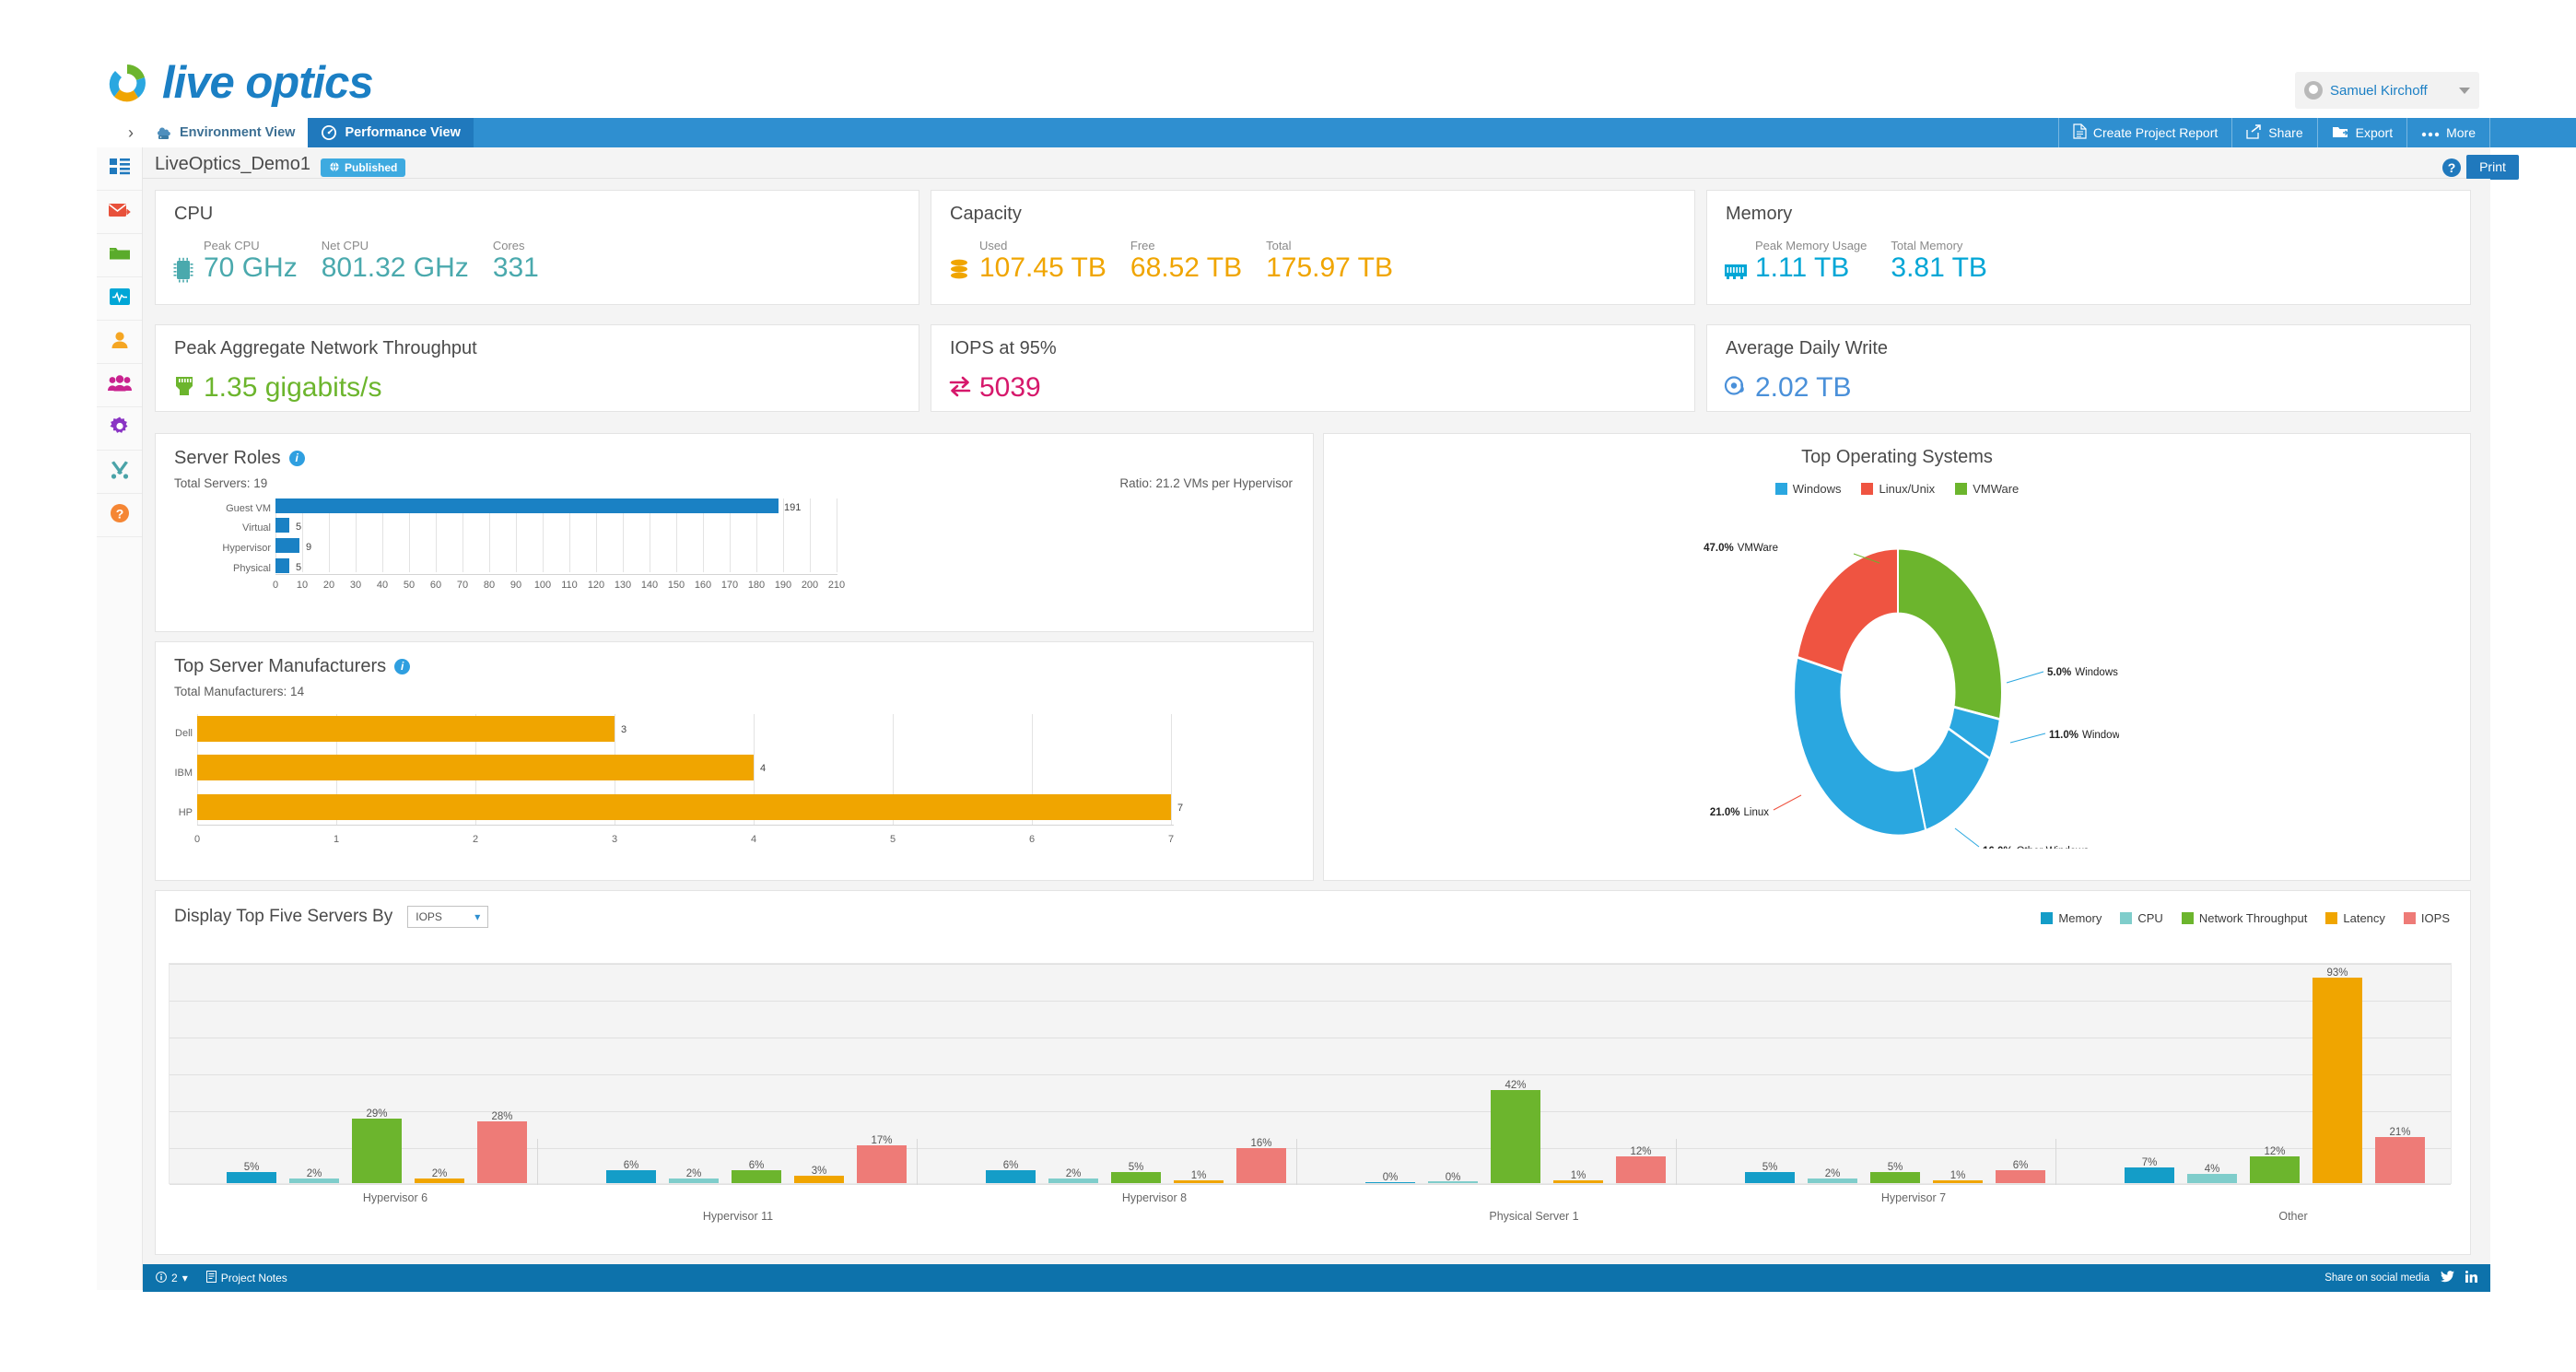 This screenshot has height=1372, width=2576. Describe the element at coordinates (1737, 269) in the screenshot. I see `memory-stick-icon` at that location.